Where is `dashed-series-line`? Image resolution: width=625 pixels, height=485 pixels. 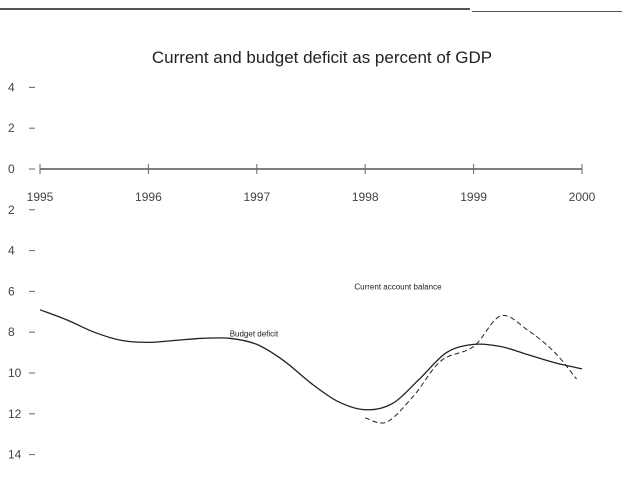
dashed-series-line is located at coordinates (471, 369).